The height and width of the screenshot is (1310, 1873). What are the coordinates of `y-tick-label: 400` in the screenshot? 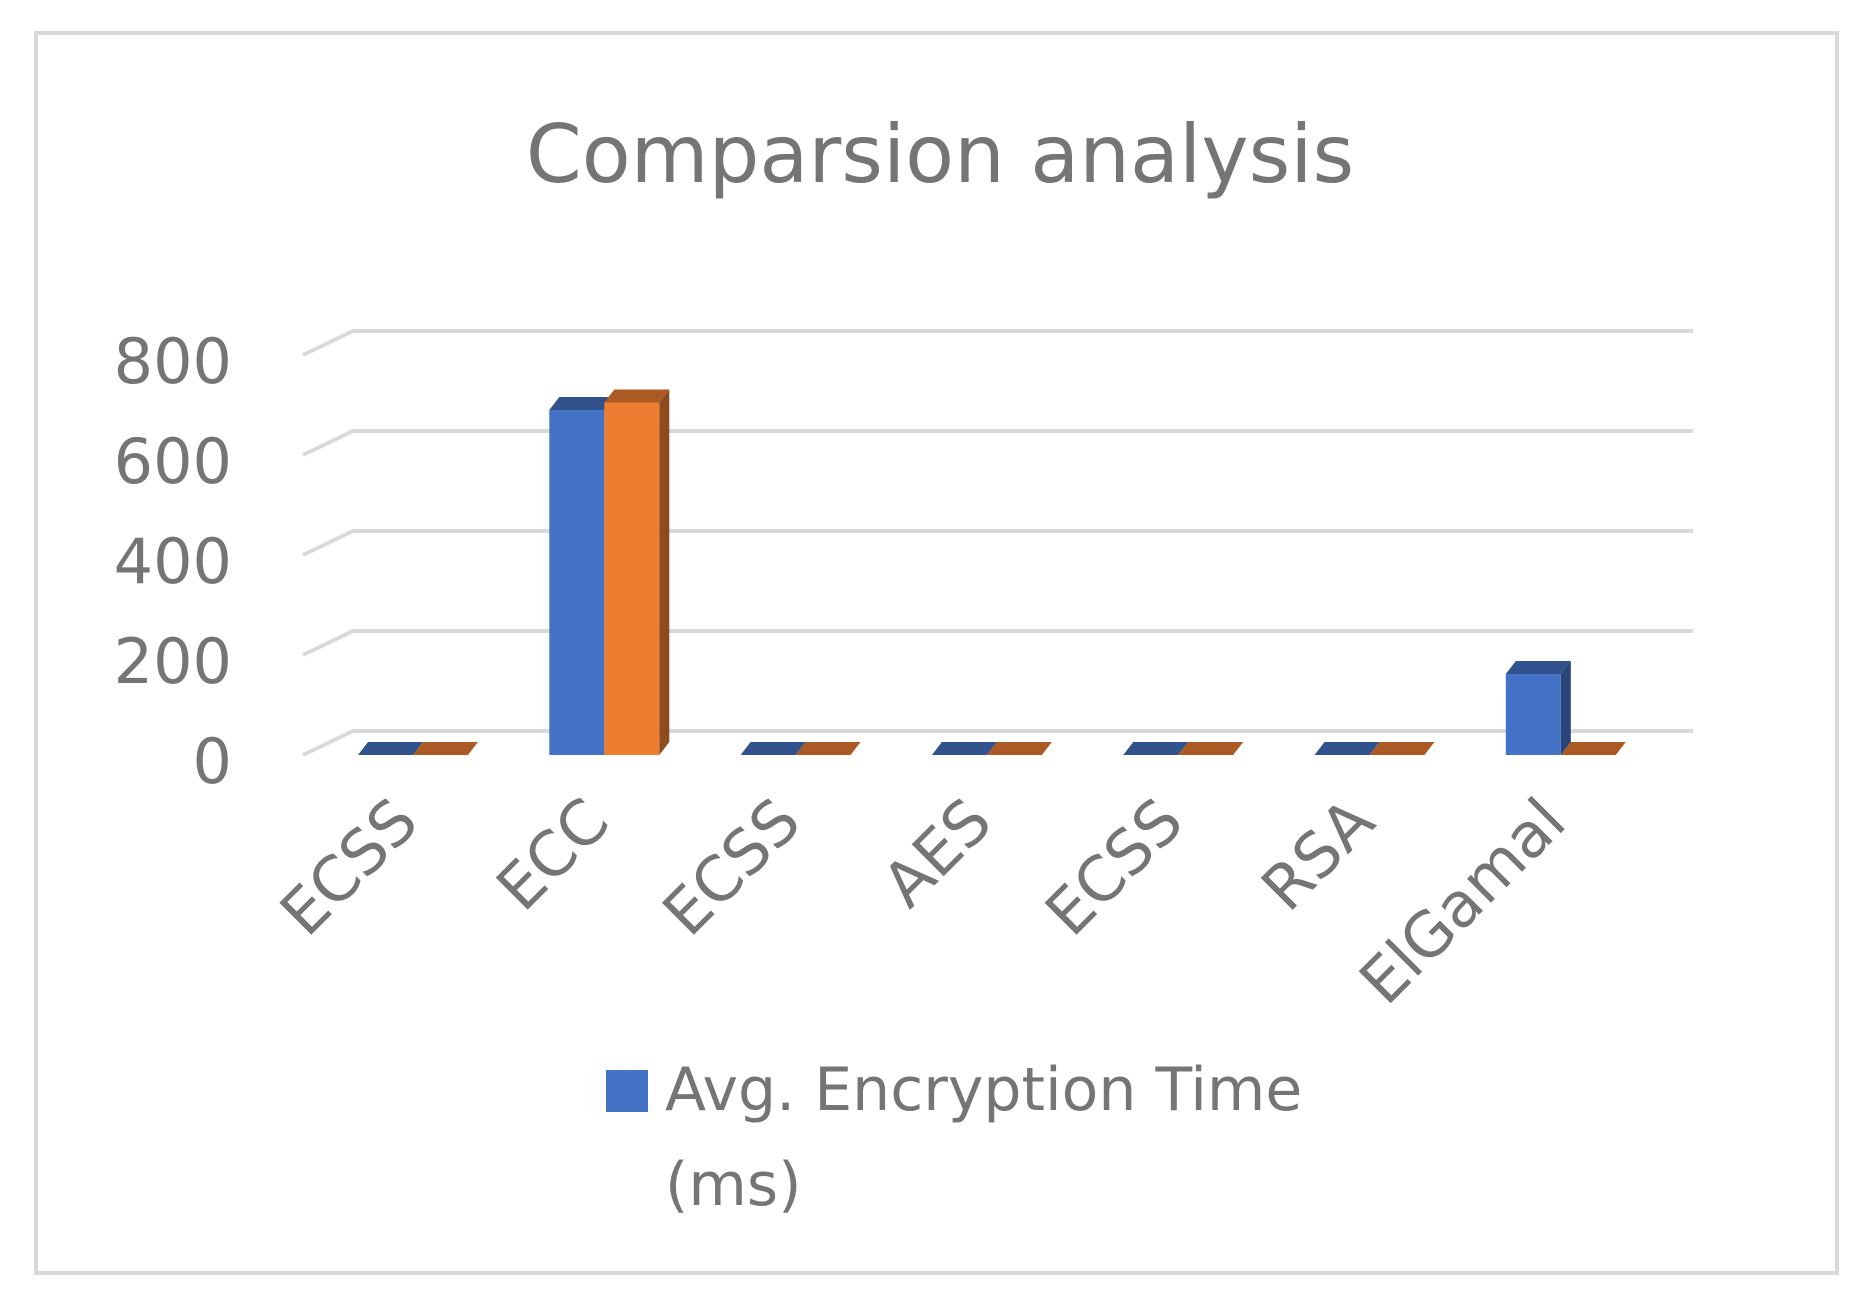 It's located at (173, 561).